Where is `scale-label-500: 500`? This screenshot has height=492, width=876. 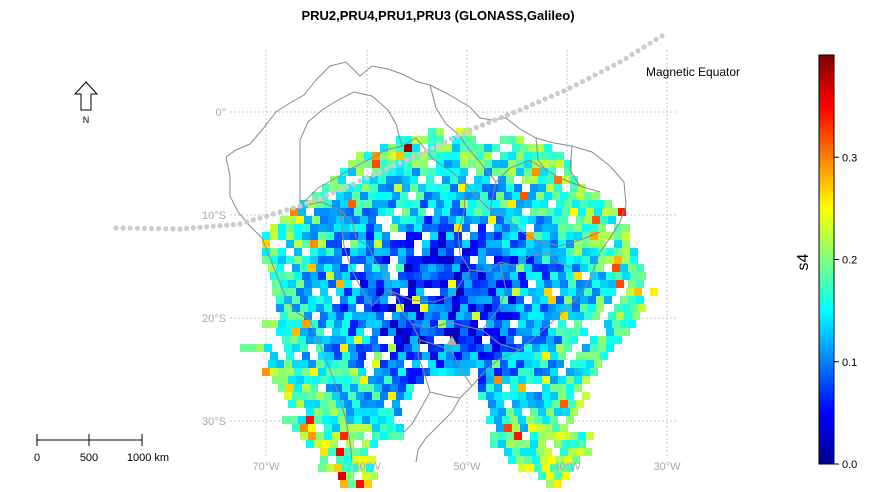 scale-label-500: 500 is located at coordinates (89, 458).